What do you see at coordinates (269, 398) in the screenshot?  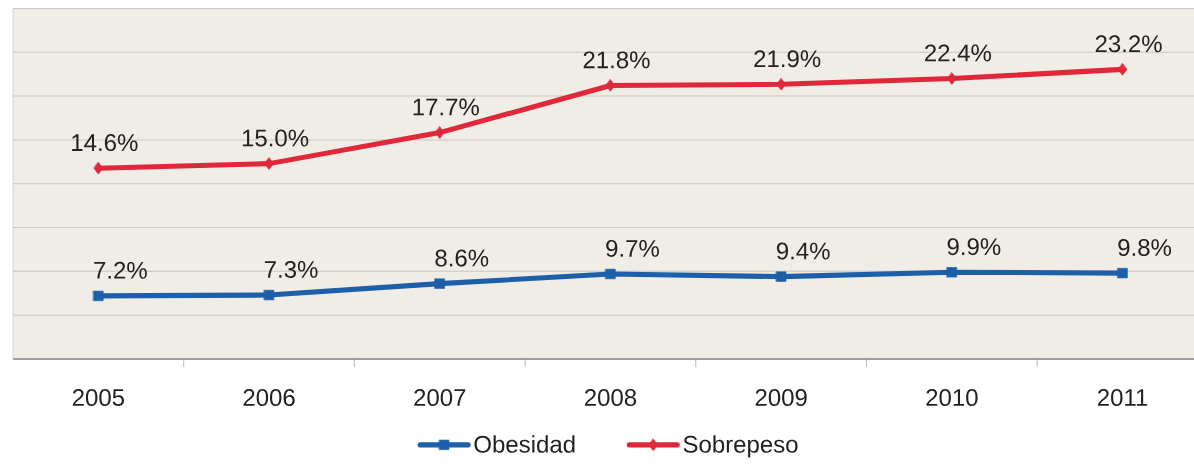 I see `x-tick-label: 2006` at bounding box center [269, 398].